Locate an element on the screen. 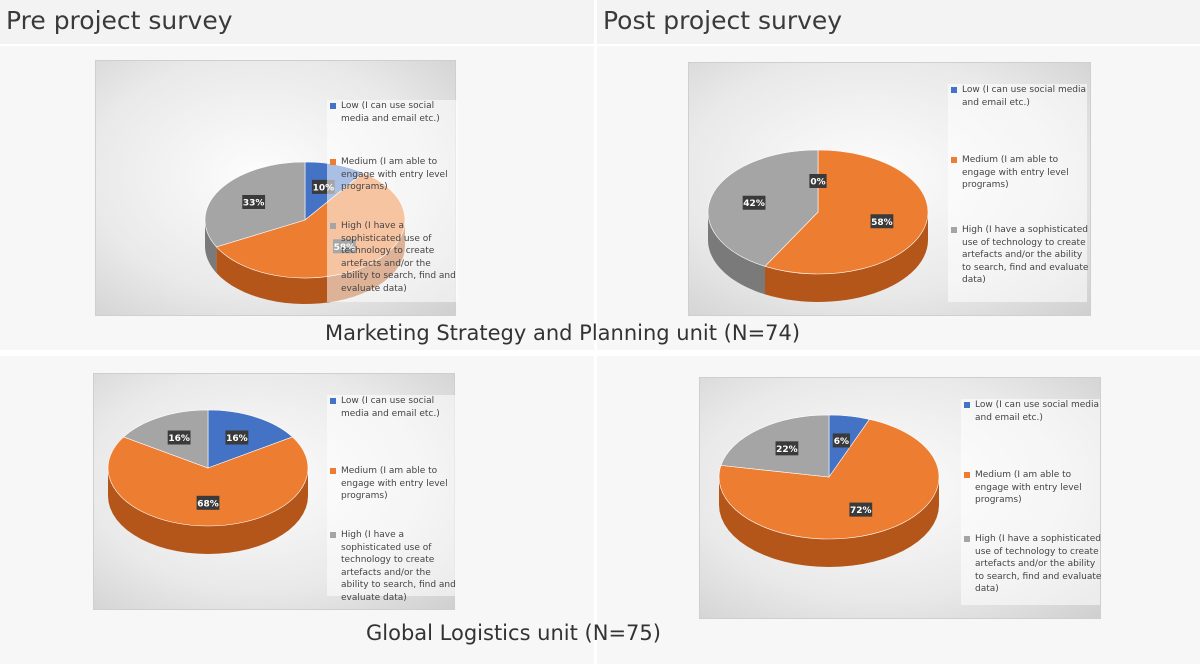  data-label-high: 42% is located at coordinates (754, 202).